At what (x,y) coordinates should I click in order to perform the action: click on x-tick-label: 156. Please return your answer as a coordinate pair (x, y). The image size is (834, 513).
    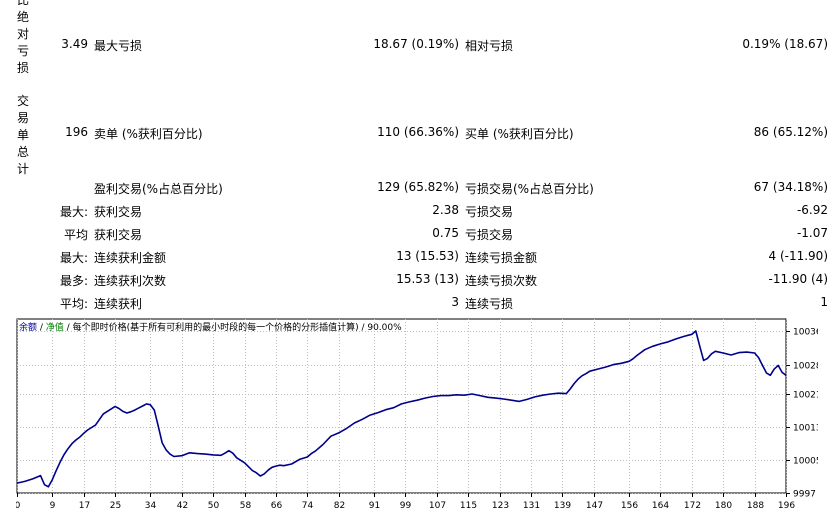
    Looking at the image, I should click on (629, 506).